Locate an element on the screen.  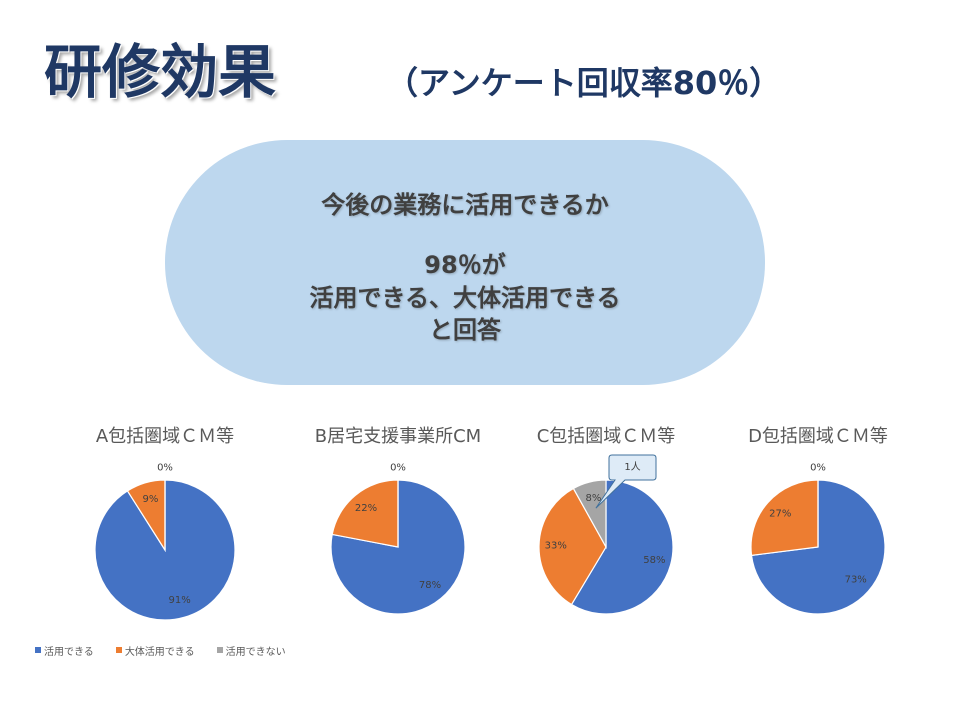
chart-title: C包括圏域ＣＭ等 is located at coordinates (606, 436).